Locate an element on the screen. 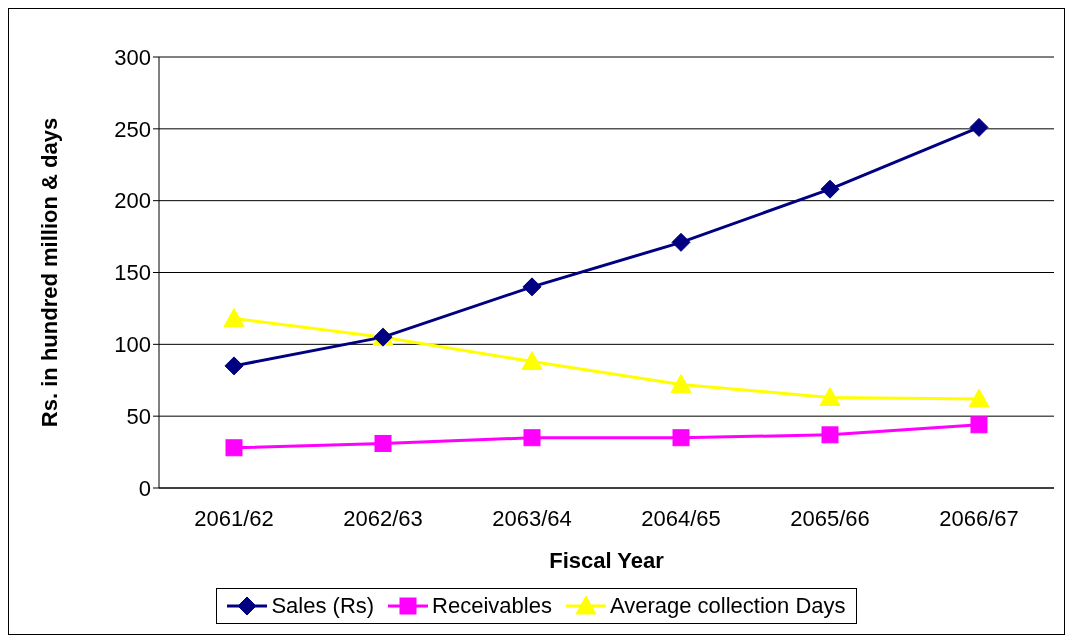 The width and height of the screenshot is (1073, 643). x-axis-title: Fiscal Year is located at coordinates (607, 560).